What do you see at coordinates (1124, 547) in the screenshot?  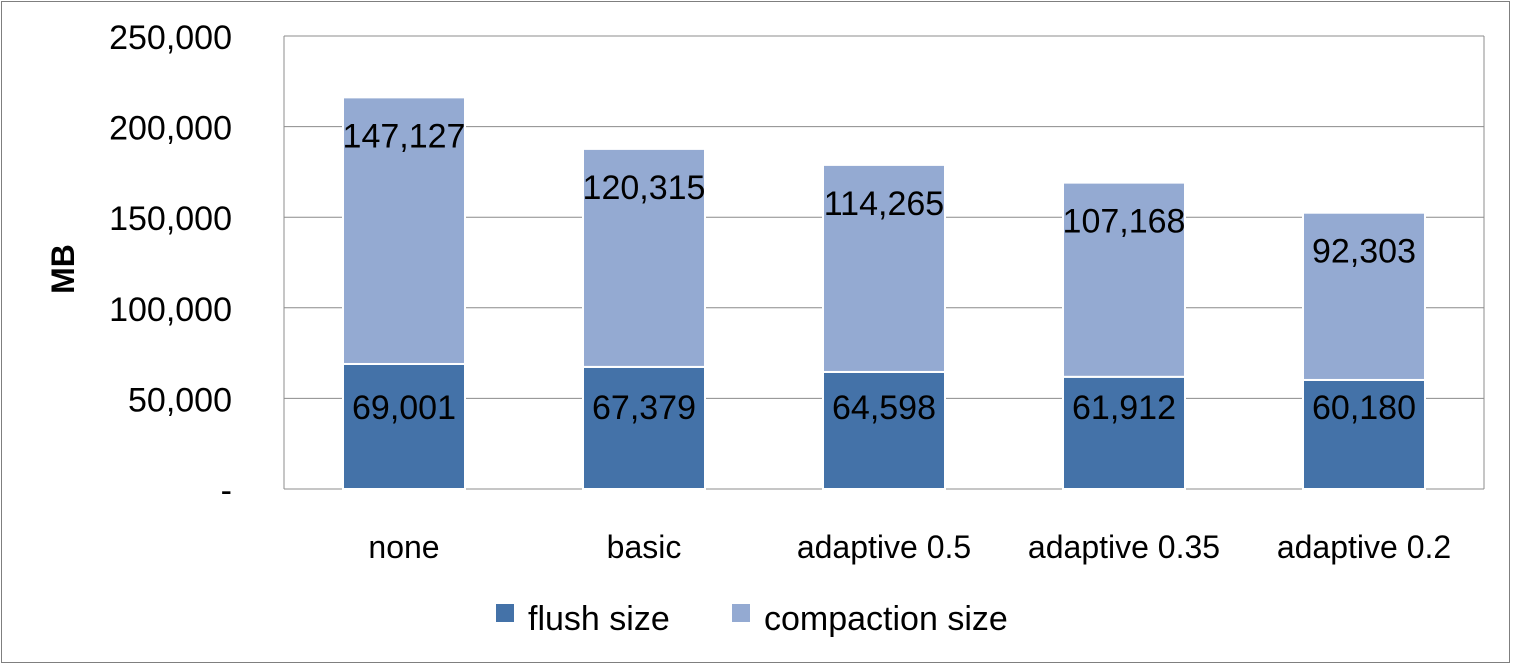 I see `x-tick-label: adaptive 0.35` at bounding box center [1124, 547].